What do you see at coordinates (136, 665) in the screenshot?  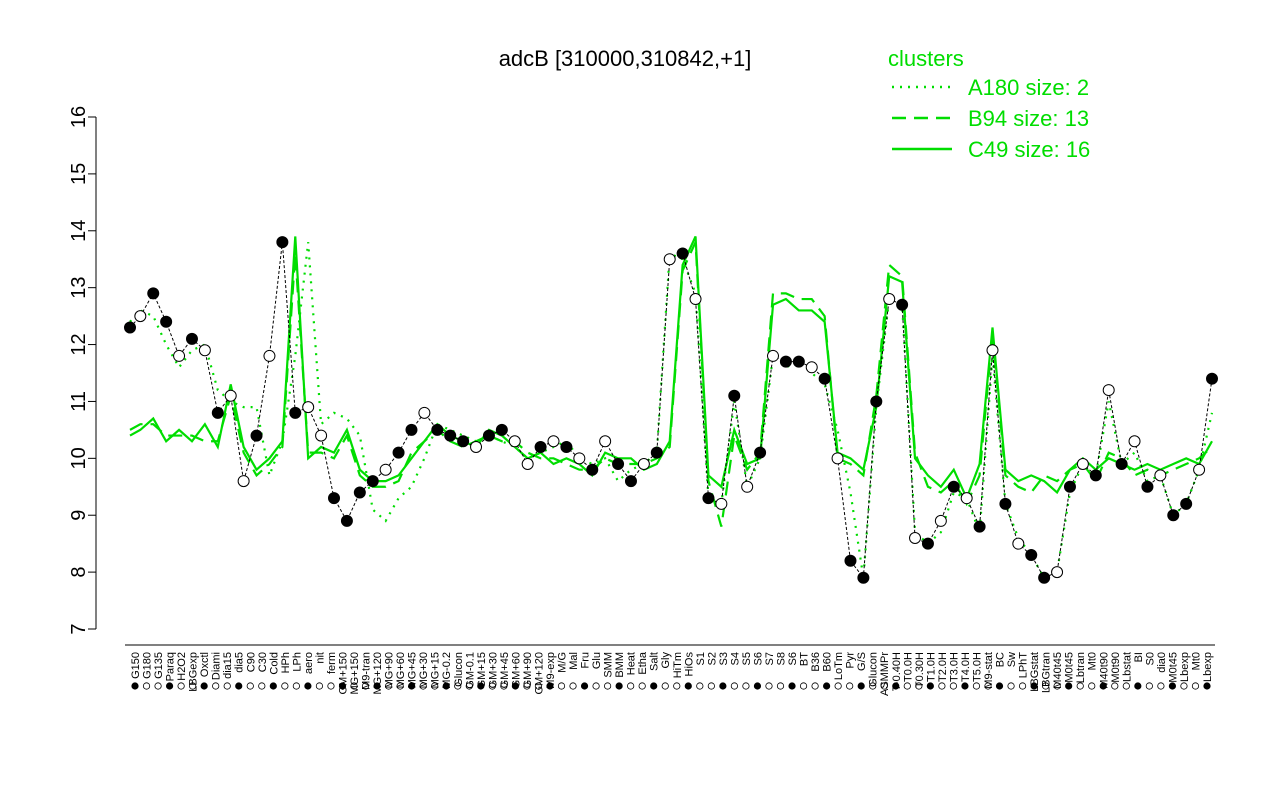 I see `x-tick-label: G150` at bounding box center [136, 665].